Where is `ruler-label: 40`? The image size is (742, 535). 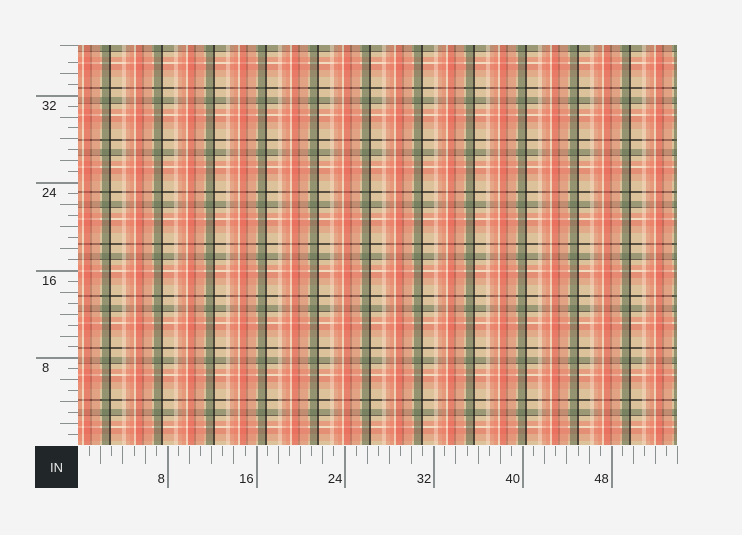 ruler-label: 40 is located at coordinates (512, 478).